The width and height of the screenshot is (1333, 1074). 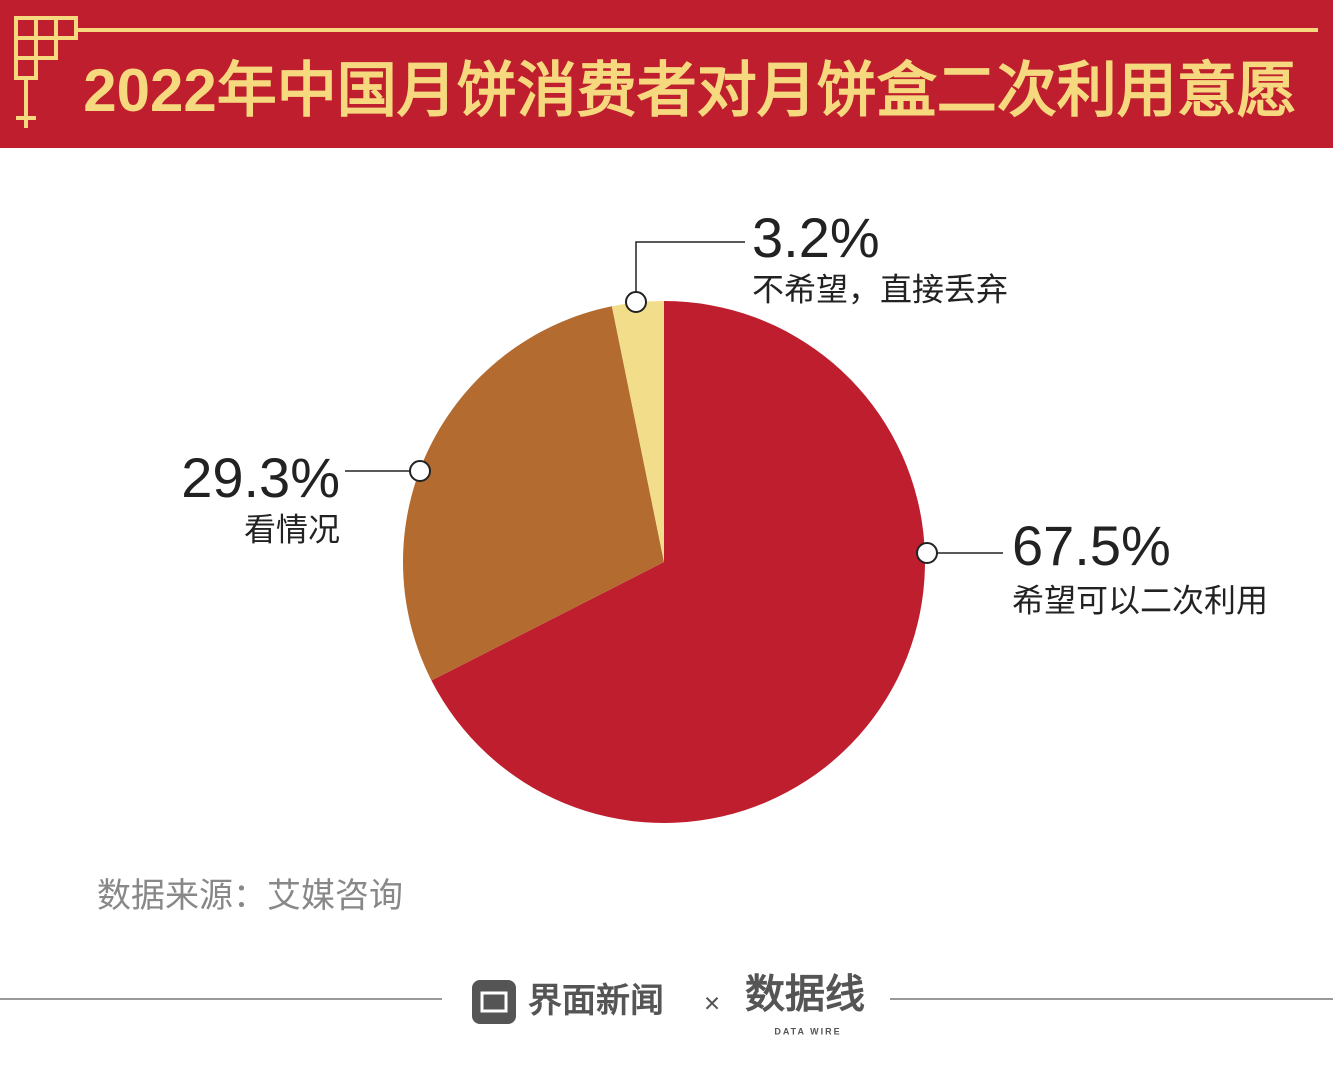 What do you see at coordinates (596, 1001) in the screenshot?
I see `footer-brand: 界面新闻` at bounding box center [596, 1001].